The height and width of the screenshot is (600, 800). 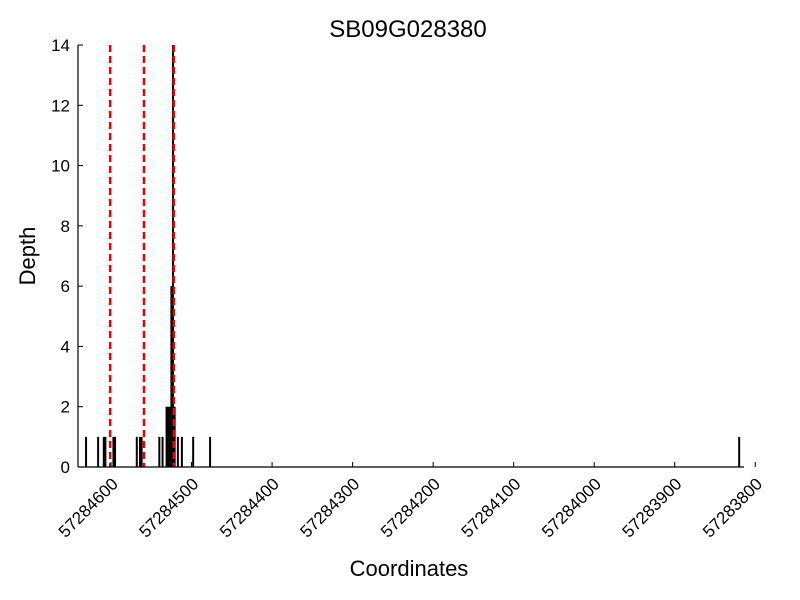 I want to click on x-tick-label-8: 57283800, so click(x=732, y=507).